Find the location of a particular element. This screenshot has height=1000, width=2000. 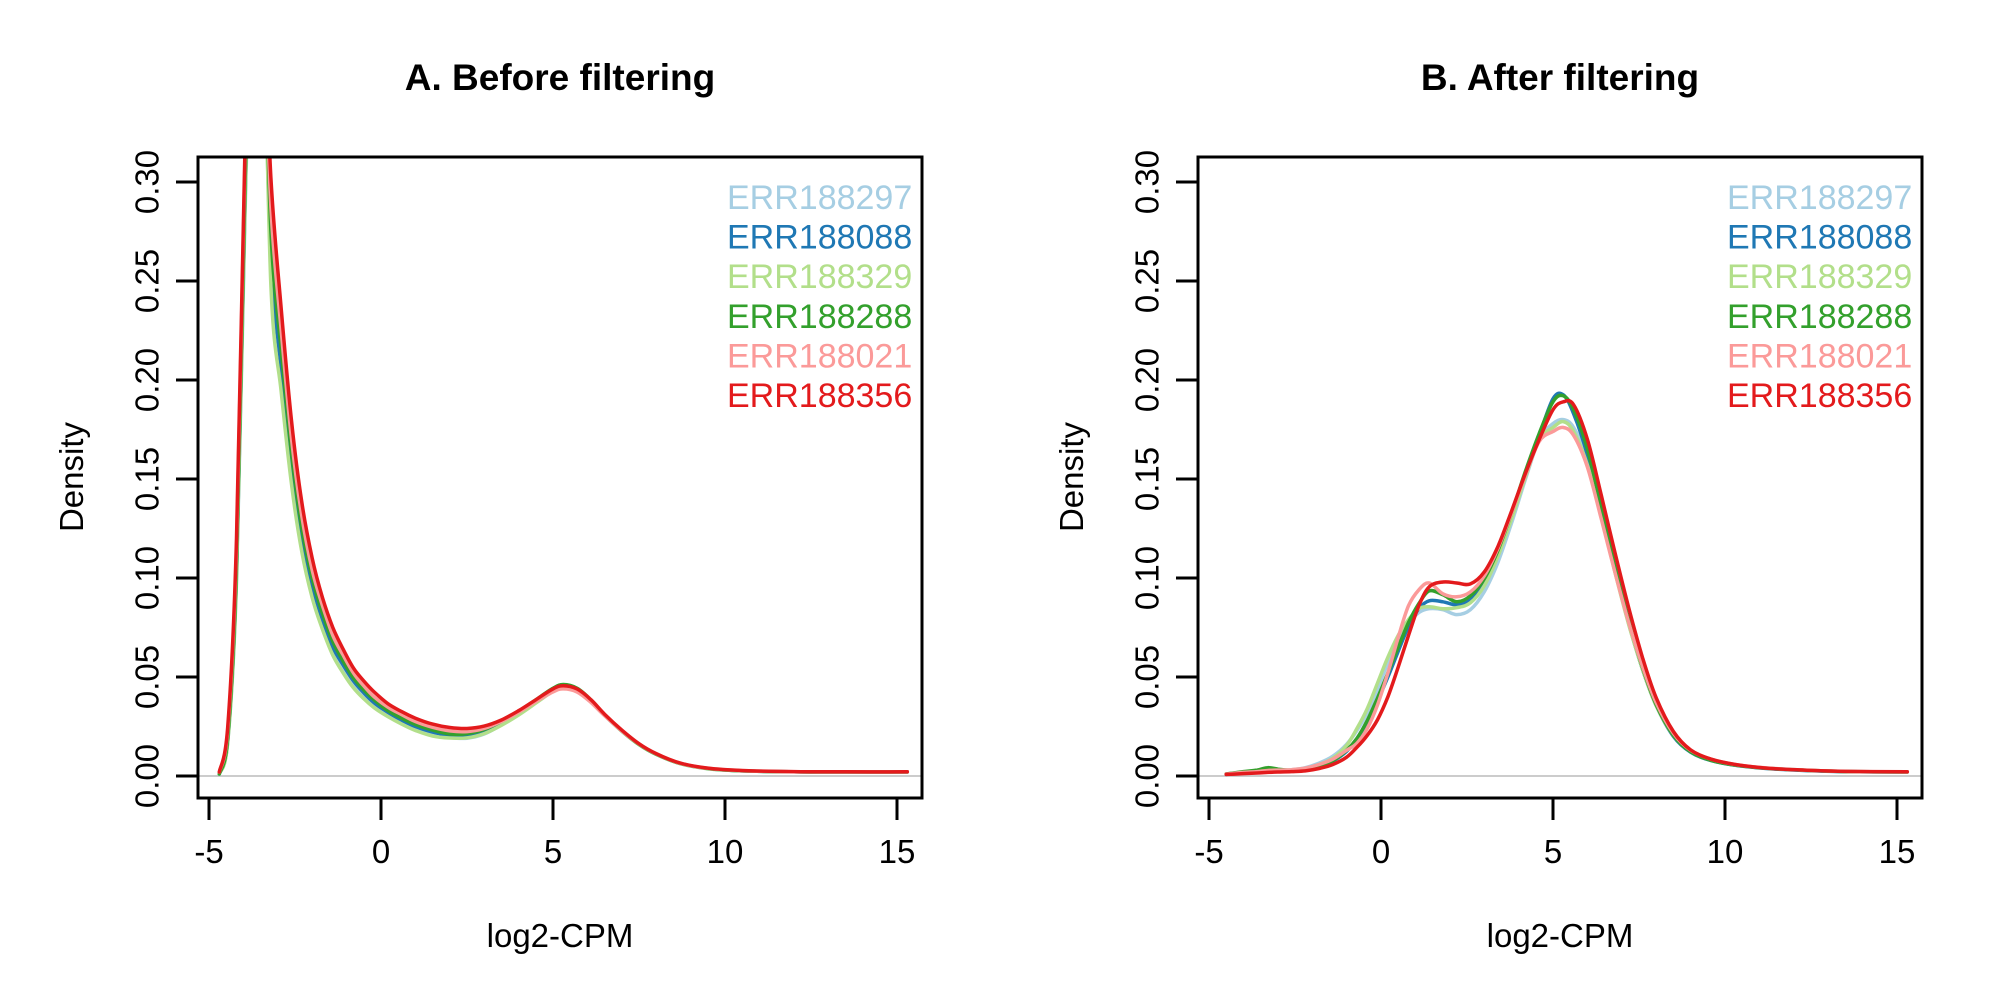

density-curve-ERR188297 is located at coordinates (1567, 596).